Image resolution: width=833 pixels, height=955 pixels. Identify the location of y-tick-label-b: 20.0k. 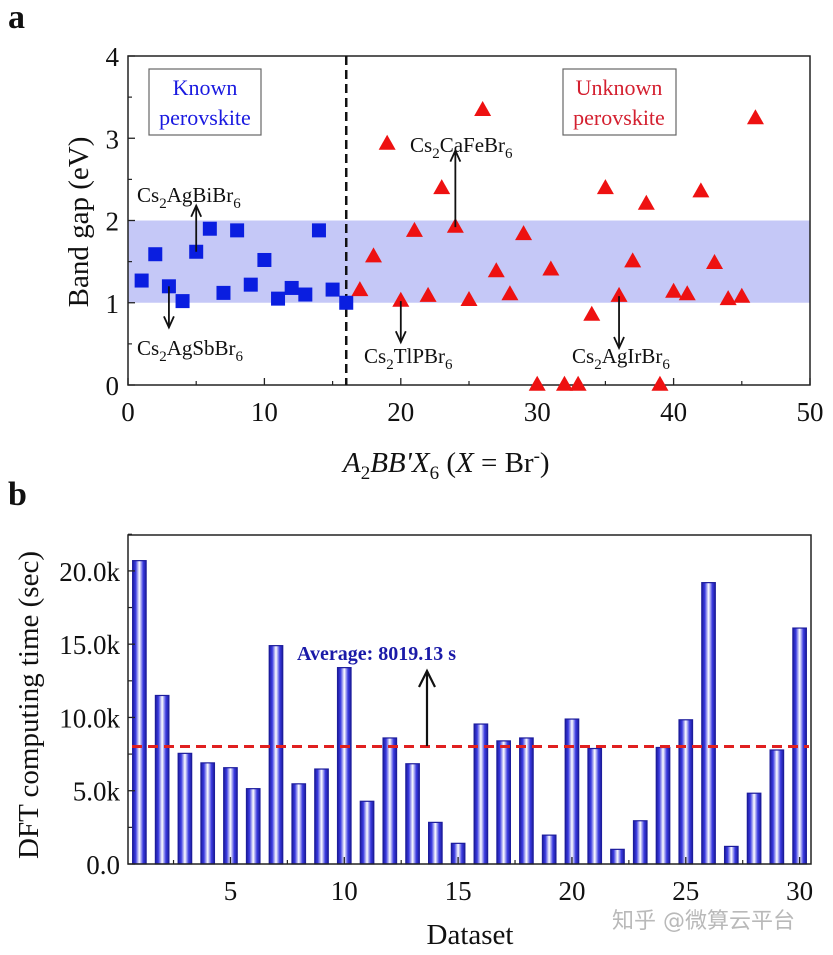
(89, 572).